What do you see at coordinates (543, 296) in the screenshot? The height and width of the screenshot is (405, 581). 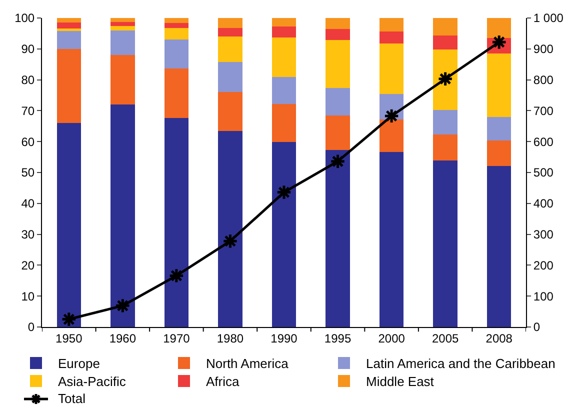 I see `y2-tick-label: 100` at bounding box center [543, 296].